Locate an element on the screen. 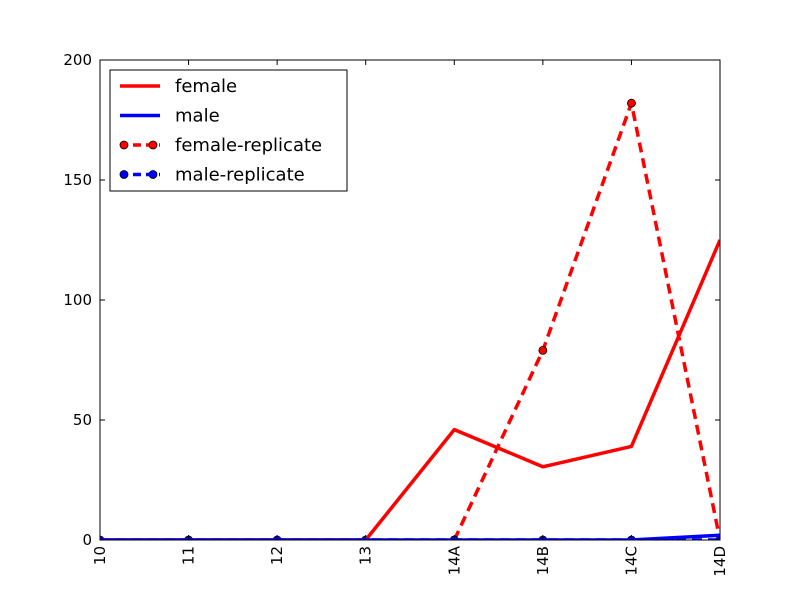 Image resolution: width=800 pixels, height=600 pixels. x-tick-label-14a: 14A is located at coordinates (454, 560).